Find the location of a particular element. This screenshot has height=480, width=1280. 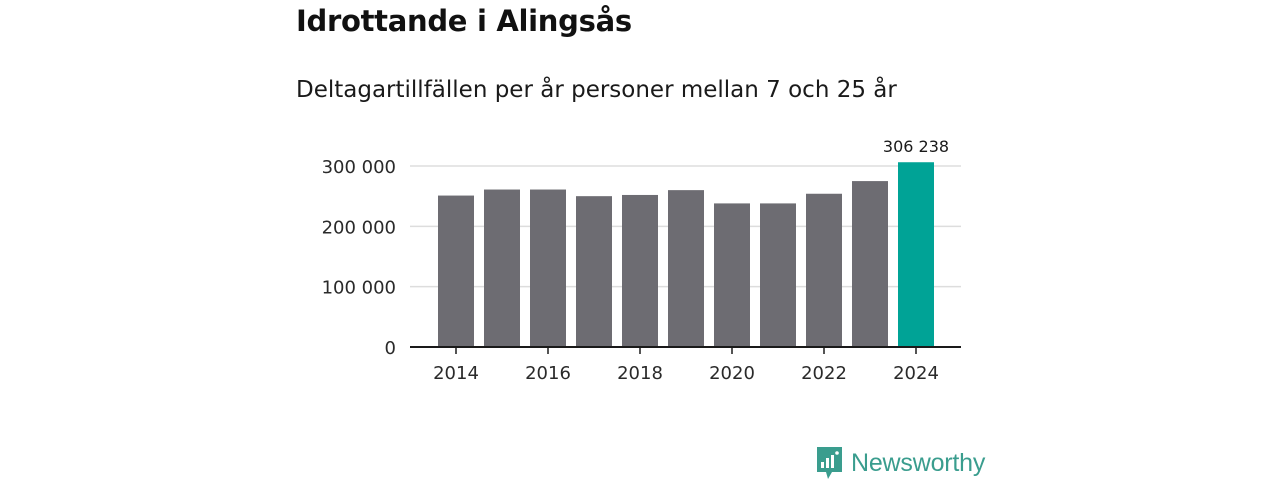

brand-logo: Newsworthy is located at coordinates (900, 463).